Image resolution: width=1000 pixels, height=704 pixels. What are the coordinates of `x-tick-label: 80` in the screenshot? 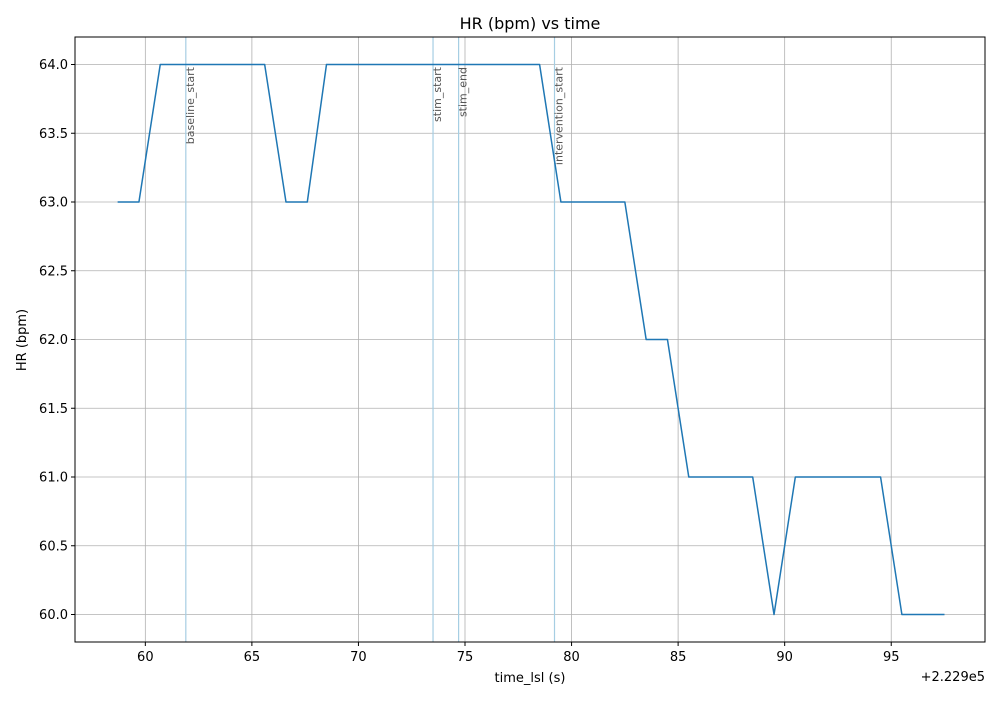 It's located at (571, 657).